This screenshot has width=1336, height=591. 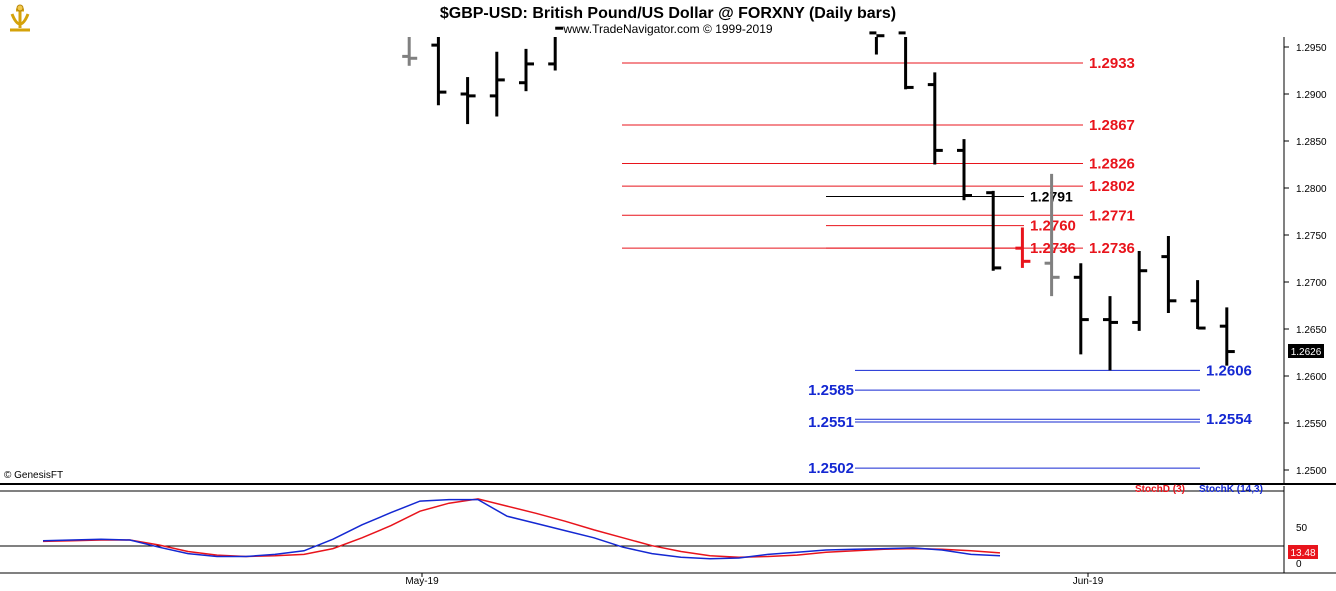 What do you see at coordinates (1112, 248) in the screenshot?
I see `level-label: 1.2736` at bounding box center [1112, 248].